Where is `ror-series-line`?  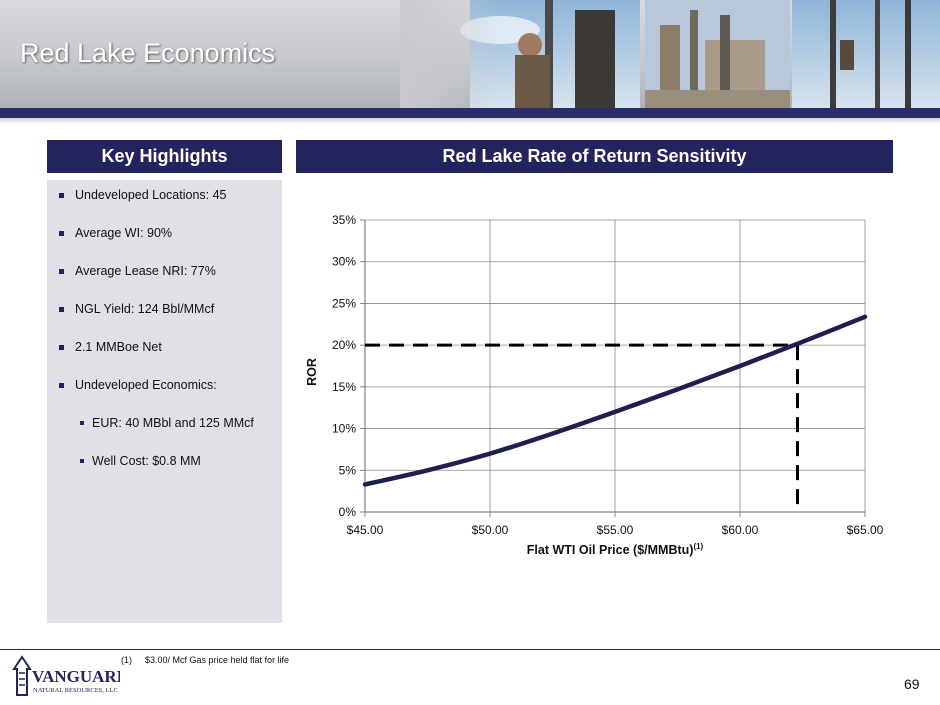 ror-series-line is located at coordinates (615, 400).